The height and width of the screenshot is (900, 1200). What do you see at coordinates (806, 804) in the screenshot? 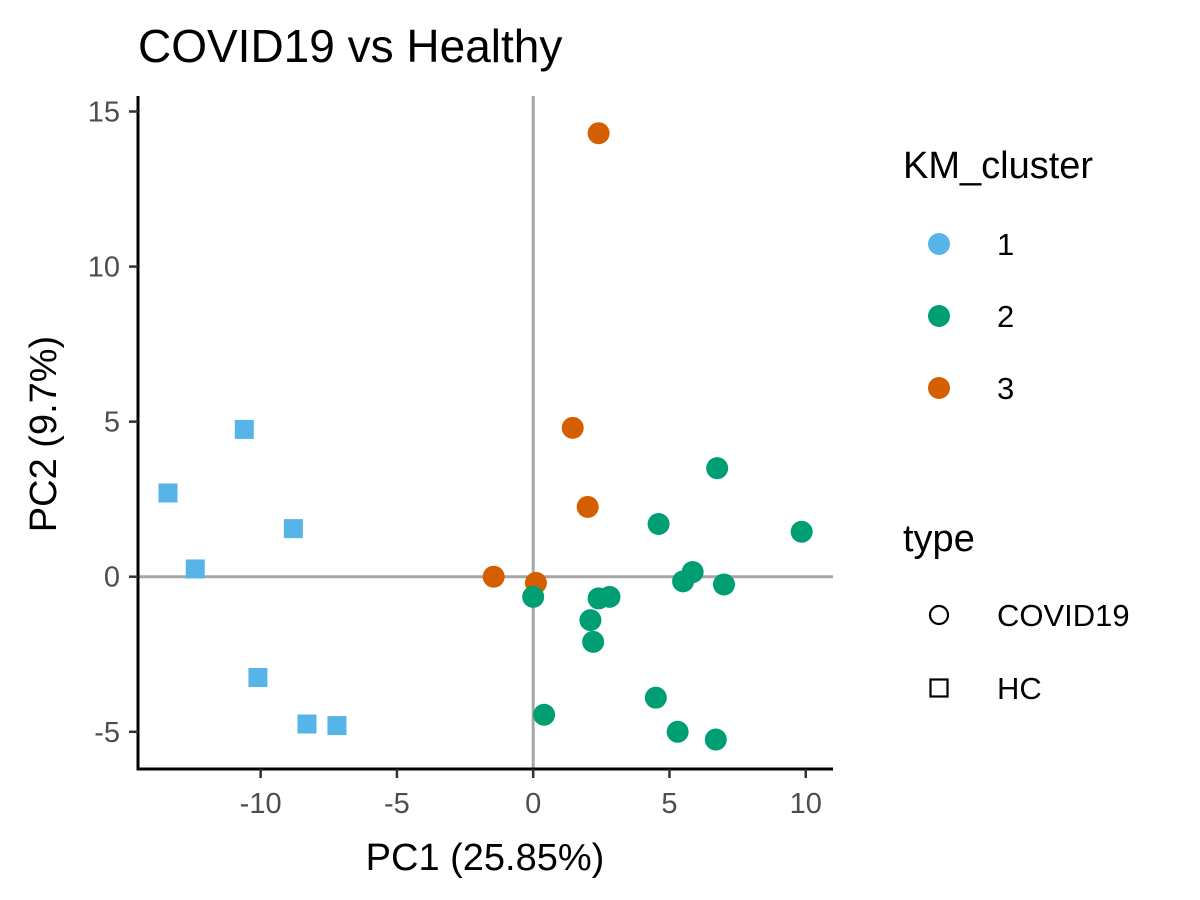
I see `x-tick-label-4: 10` at bounding box center [806, 804].